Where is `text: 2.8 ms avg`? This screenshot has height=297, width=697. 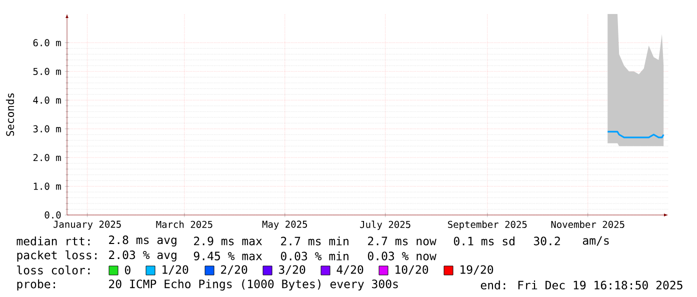
text: 2.8 ms avg is located at coordinates (142, 240).